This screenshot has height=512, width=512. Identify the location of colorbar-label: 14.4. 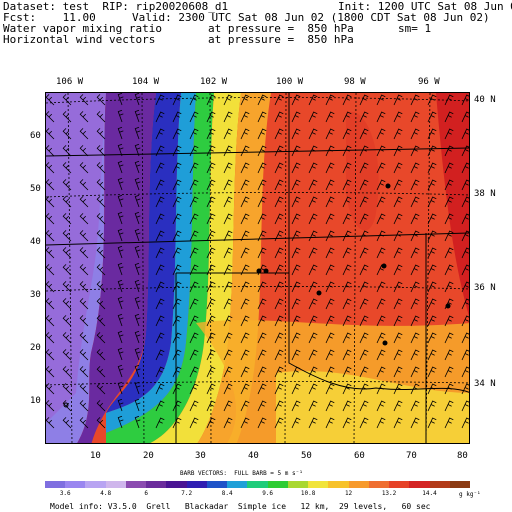
(429, 493).